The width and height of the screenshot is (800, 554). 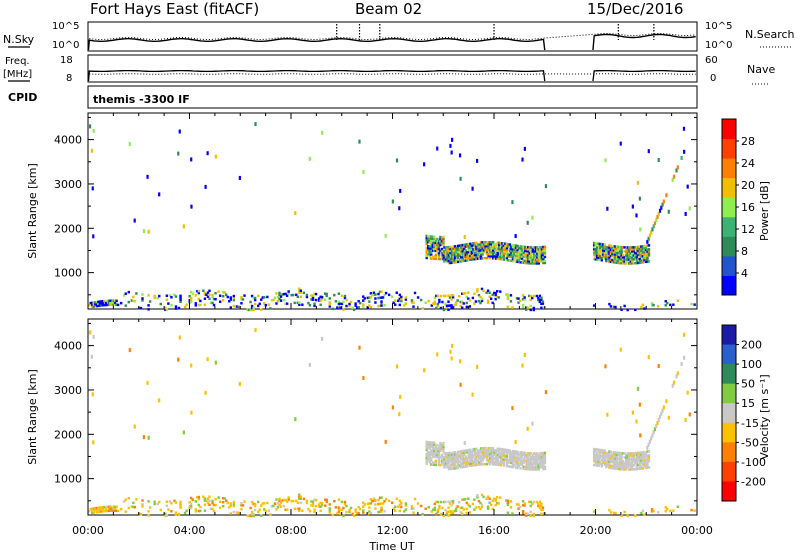 What do you see at coordinates (399, 36) in the screenshot?
I see `nsky-panel: N.Sky 10^5 10^0 10^5 10^0 N.Search` at bounding box center [399, 36].